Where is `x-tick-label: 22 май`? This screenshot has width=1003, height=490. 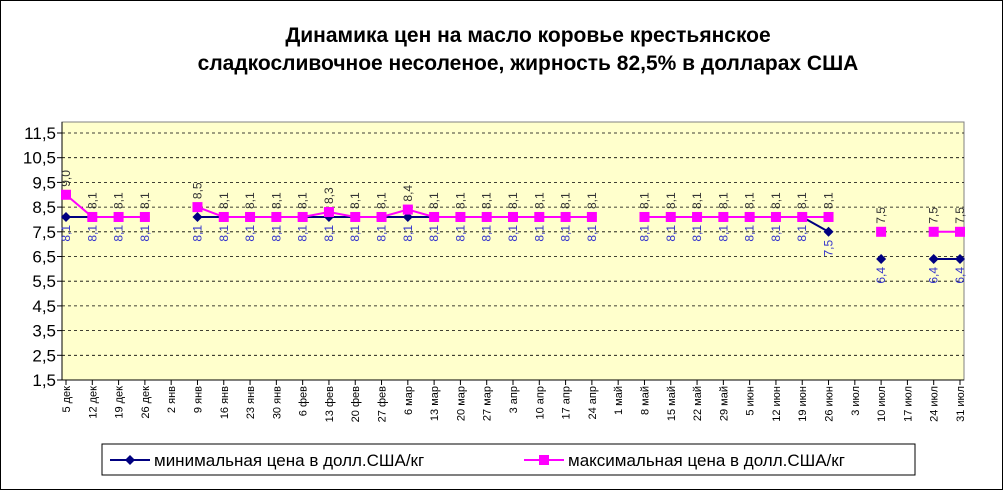 x-tick-label: 22 май is located at coordinates (698, 403).